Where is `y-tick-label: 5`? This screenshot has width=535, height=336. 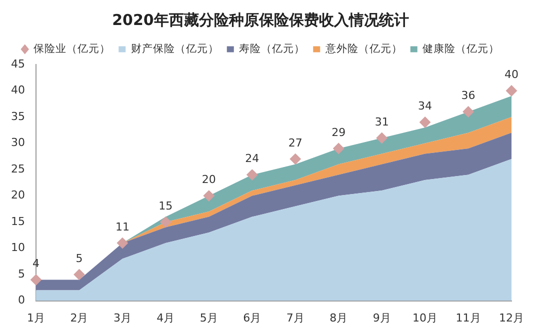
y-tick-label: 5 is located at coordinates (21, 273).